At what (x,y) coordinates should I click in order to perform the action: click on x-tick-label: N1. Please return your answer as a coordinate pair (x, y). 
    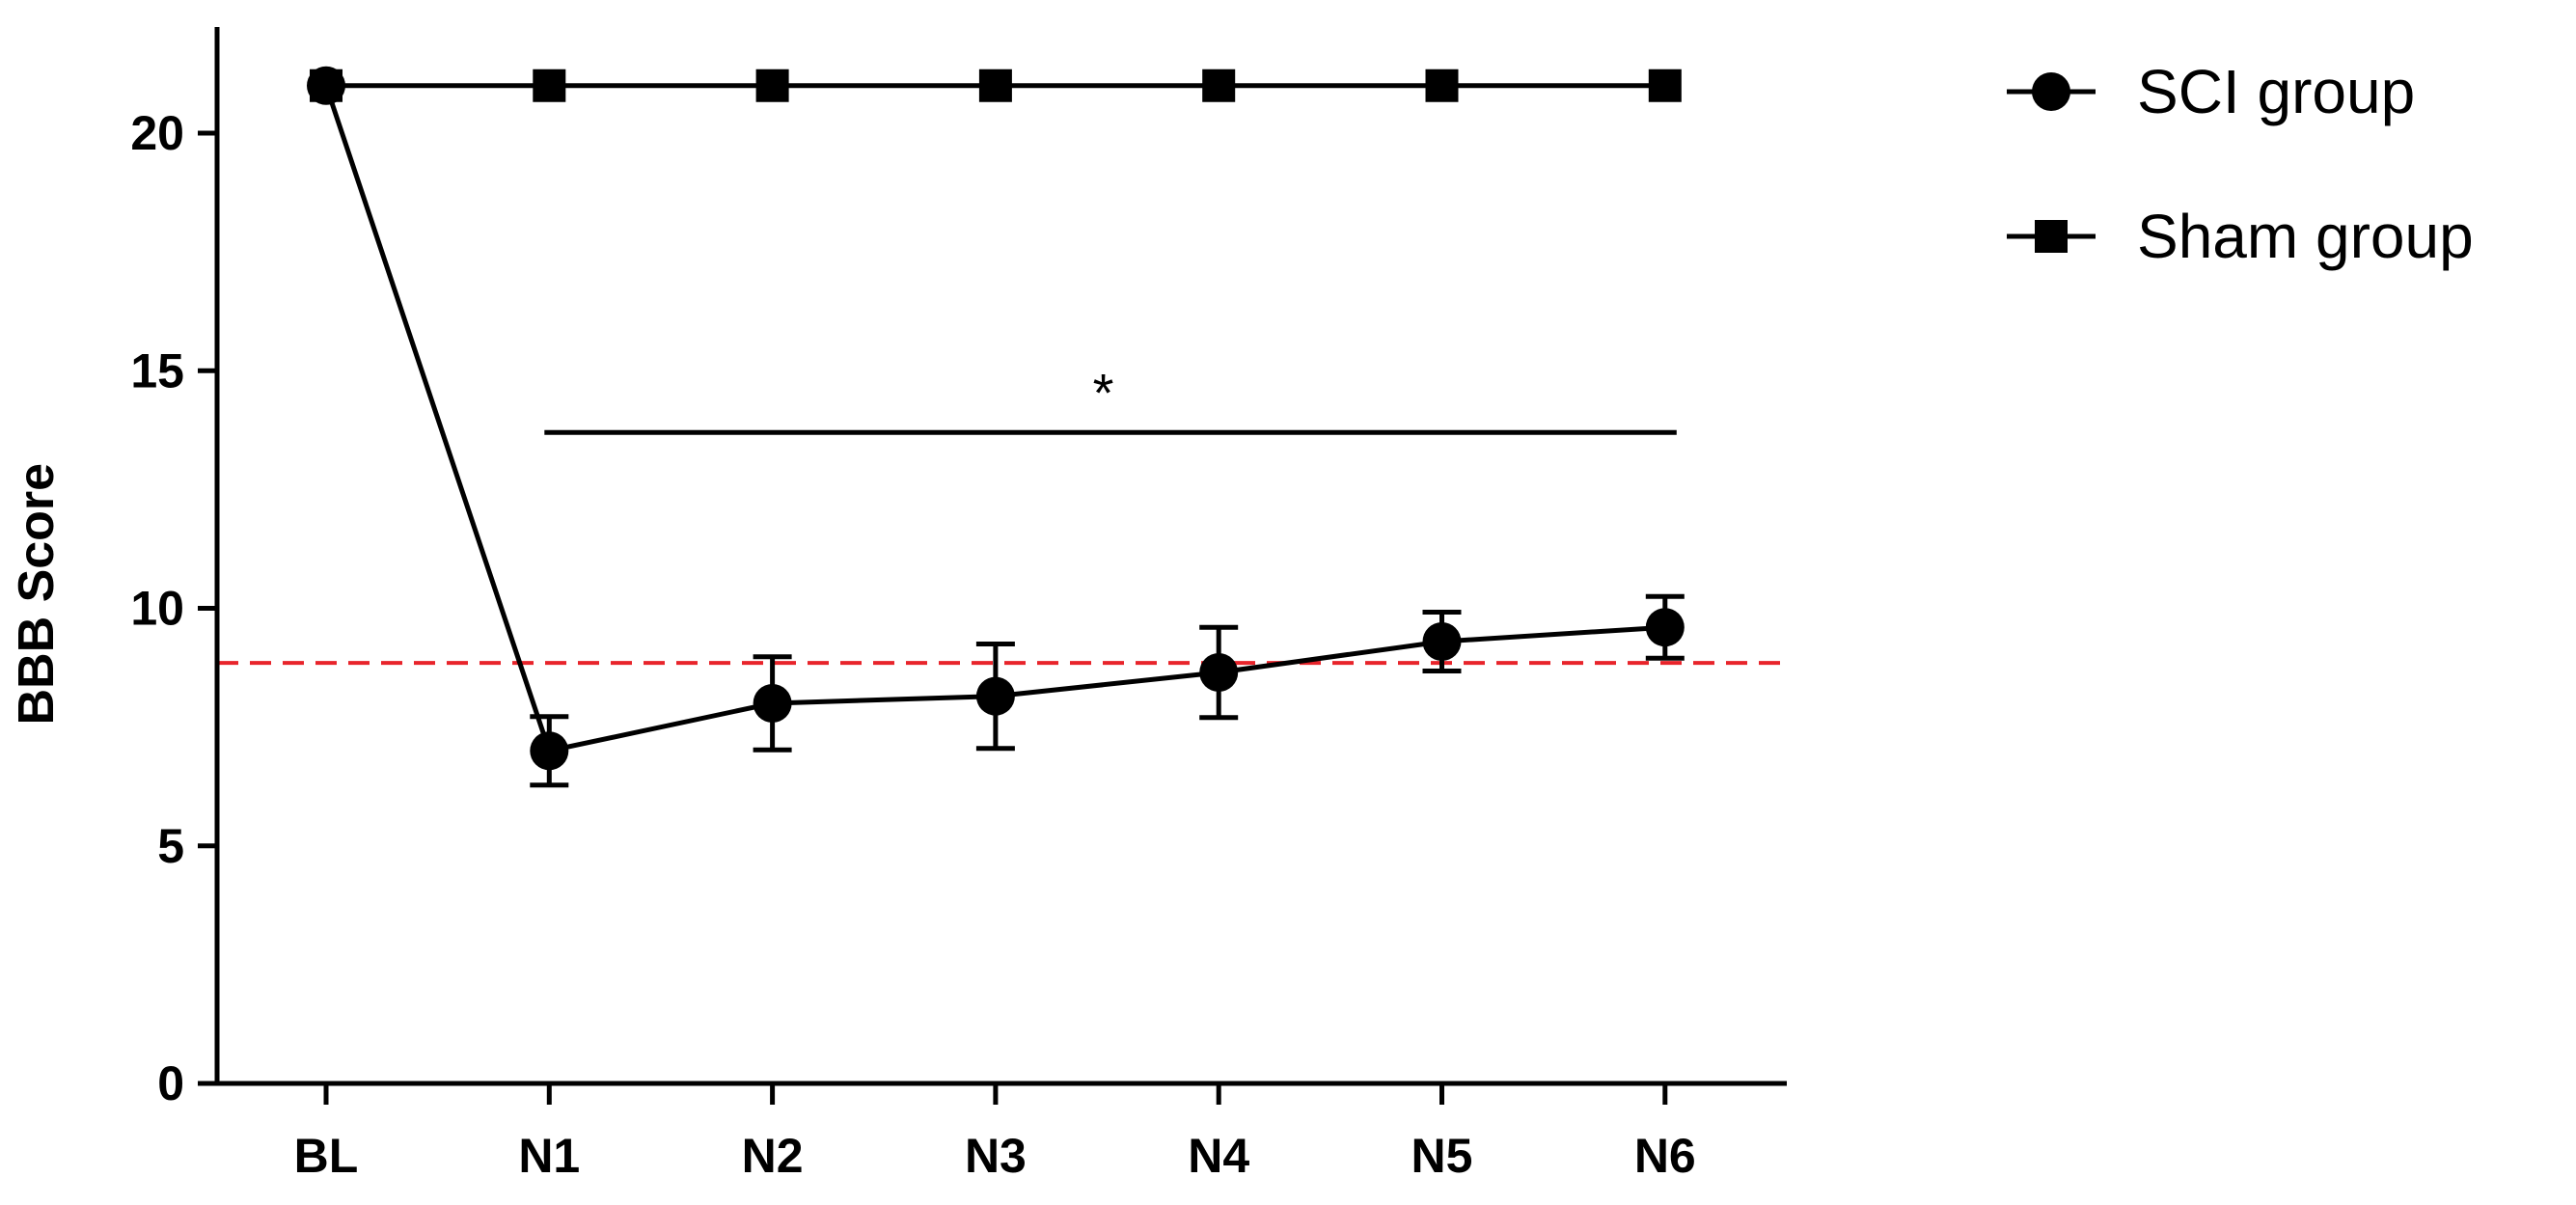
    Looking at the image, I should click on (549, 1156).